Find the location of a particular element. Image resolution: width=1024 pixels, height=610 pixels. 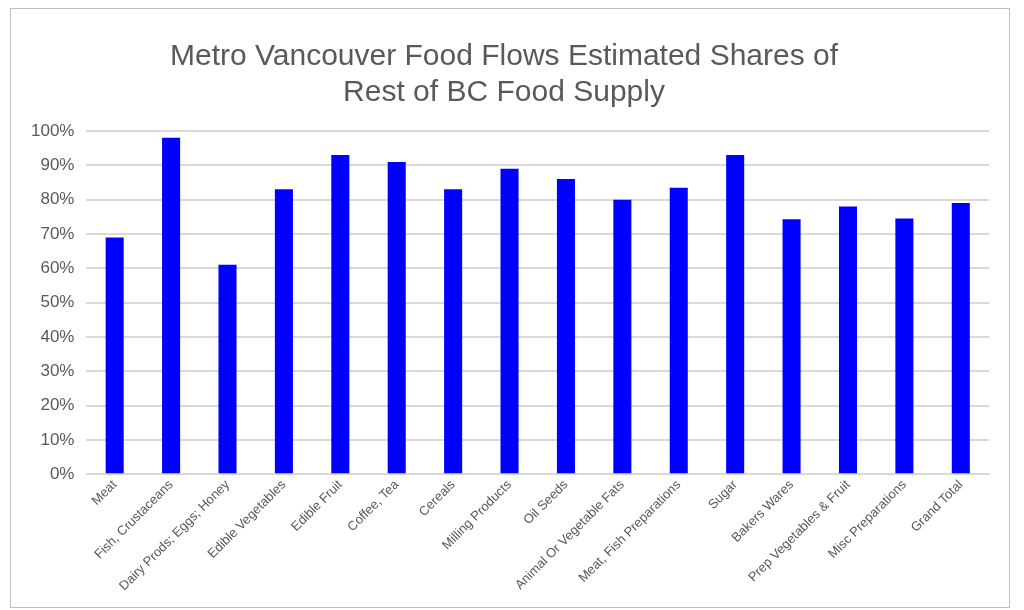

y-tick-label: 70% is located at coordinates (57, 233).